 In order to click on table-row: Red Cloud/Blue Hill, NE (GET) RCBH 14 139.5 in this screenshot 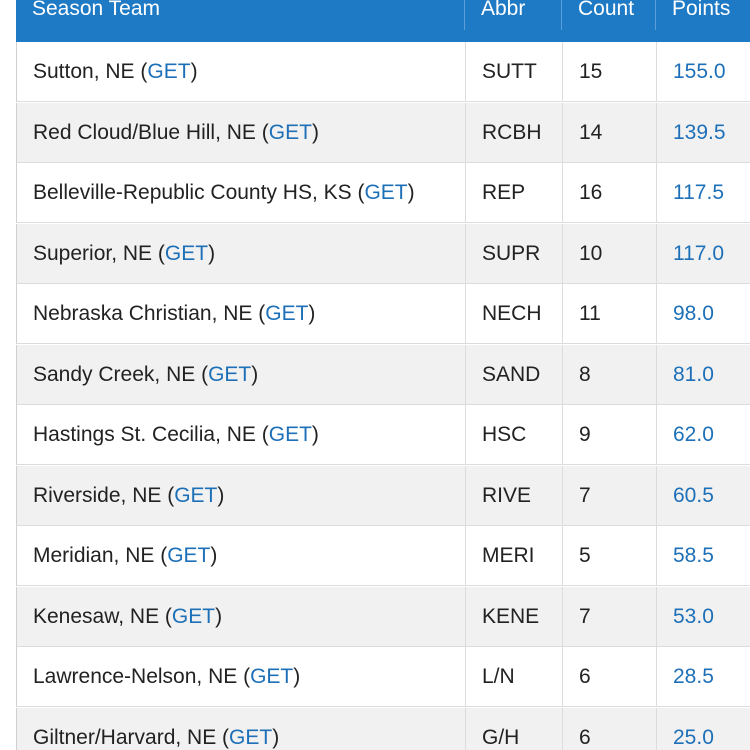, I will do `click(383, 132)`.